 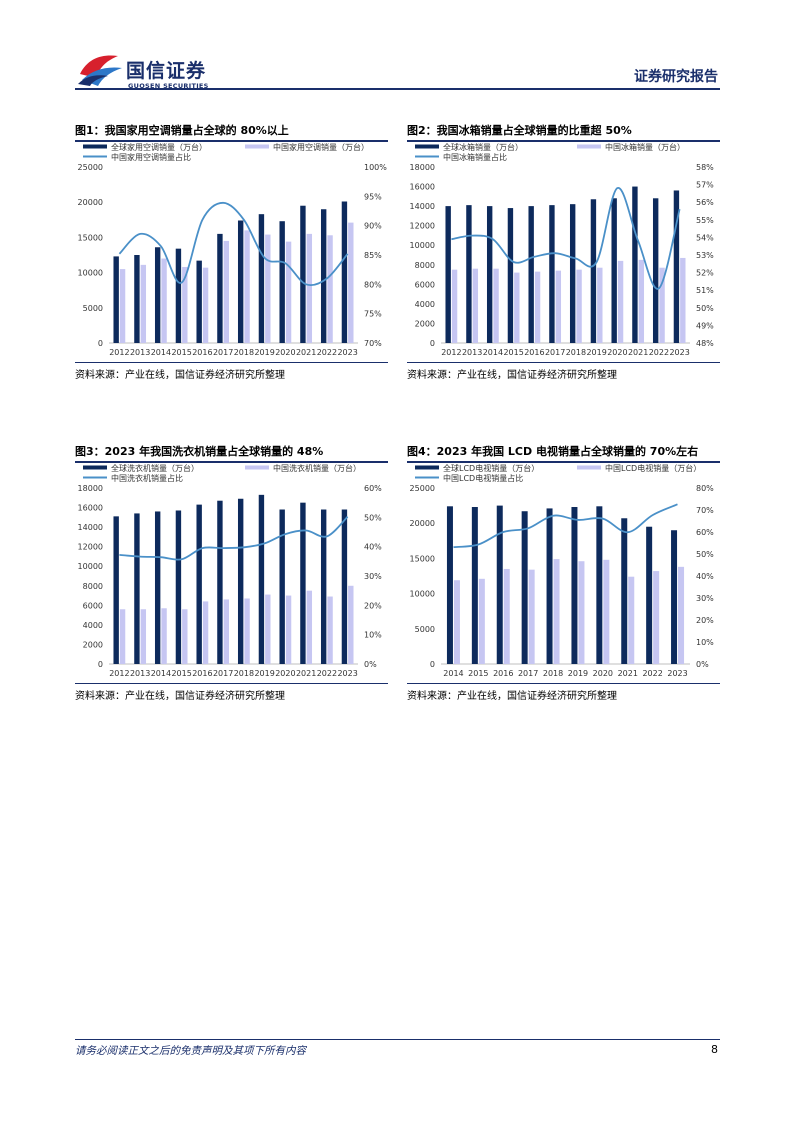 What do you see at coordinates (638, 352) in the screenshot?
I see `x-tick-label: 2021` at bounding box center [638, 352].